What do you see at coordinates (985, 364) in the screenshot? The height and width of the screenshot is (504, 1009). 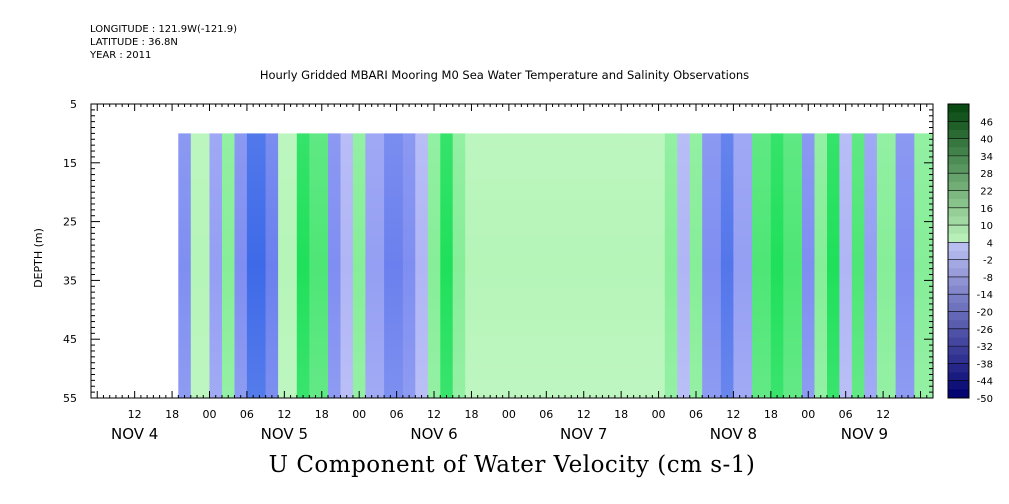 I see `colorbar-label: -38` at bounding box center [985, 364].